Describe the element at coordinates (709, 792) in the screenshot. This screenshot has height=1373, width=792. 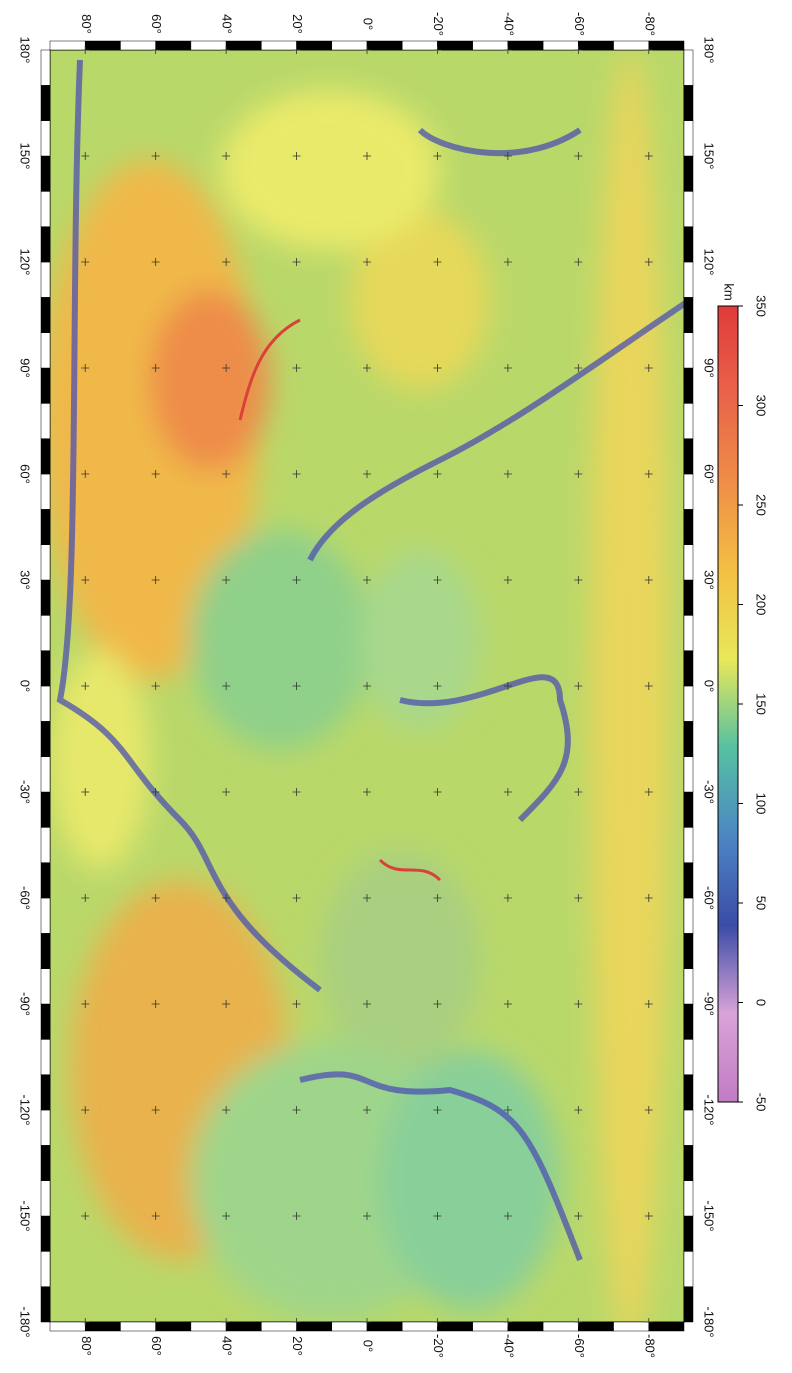
I see `lon-tick-label: -30°` at that location.